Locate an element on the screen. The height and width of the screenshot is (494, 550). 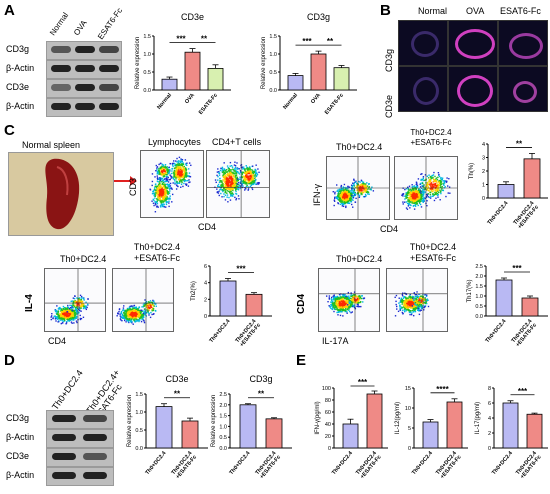
y-tick-label: 8 is located at coordinates (489, 389).